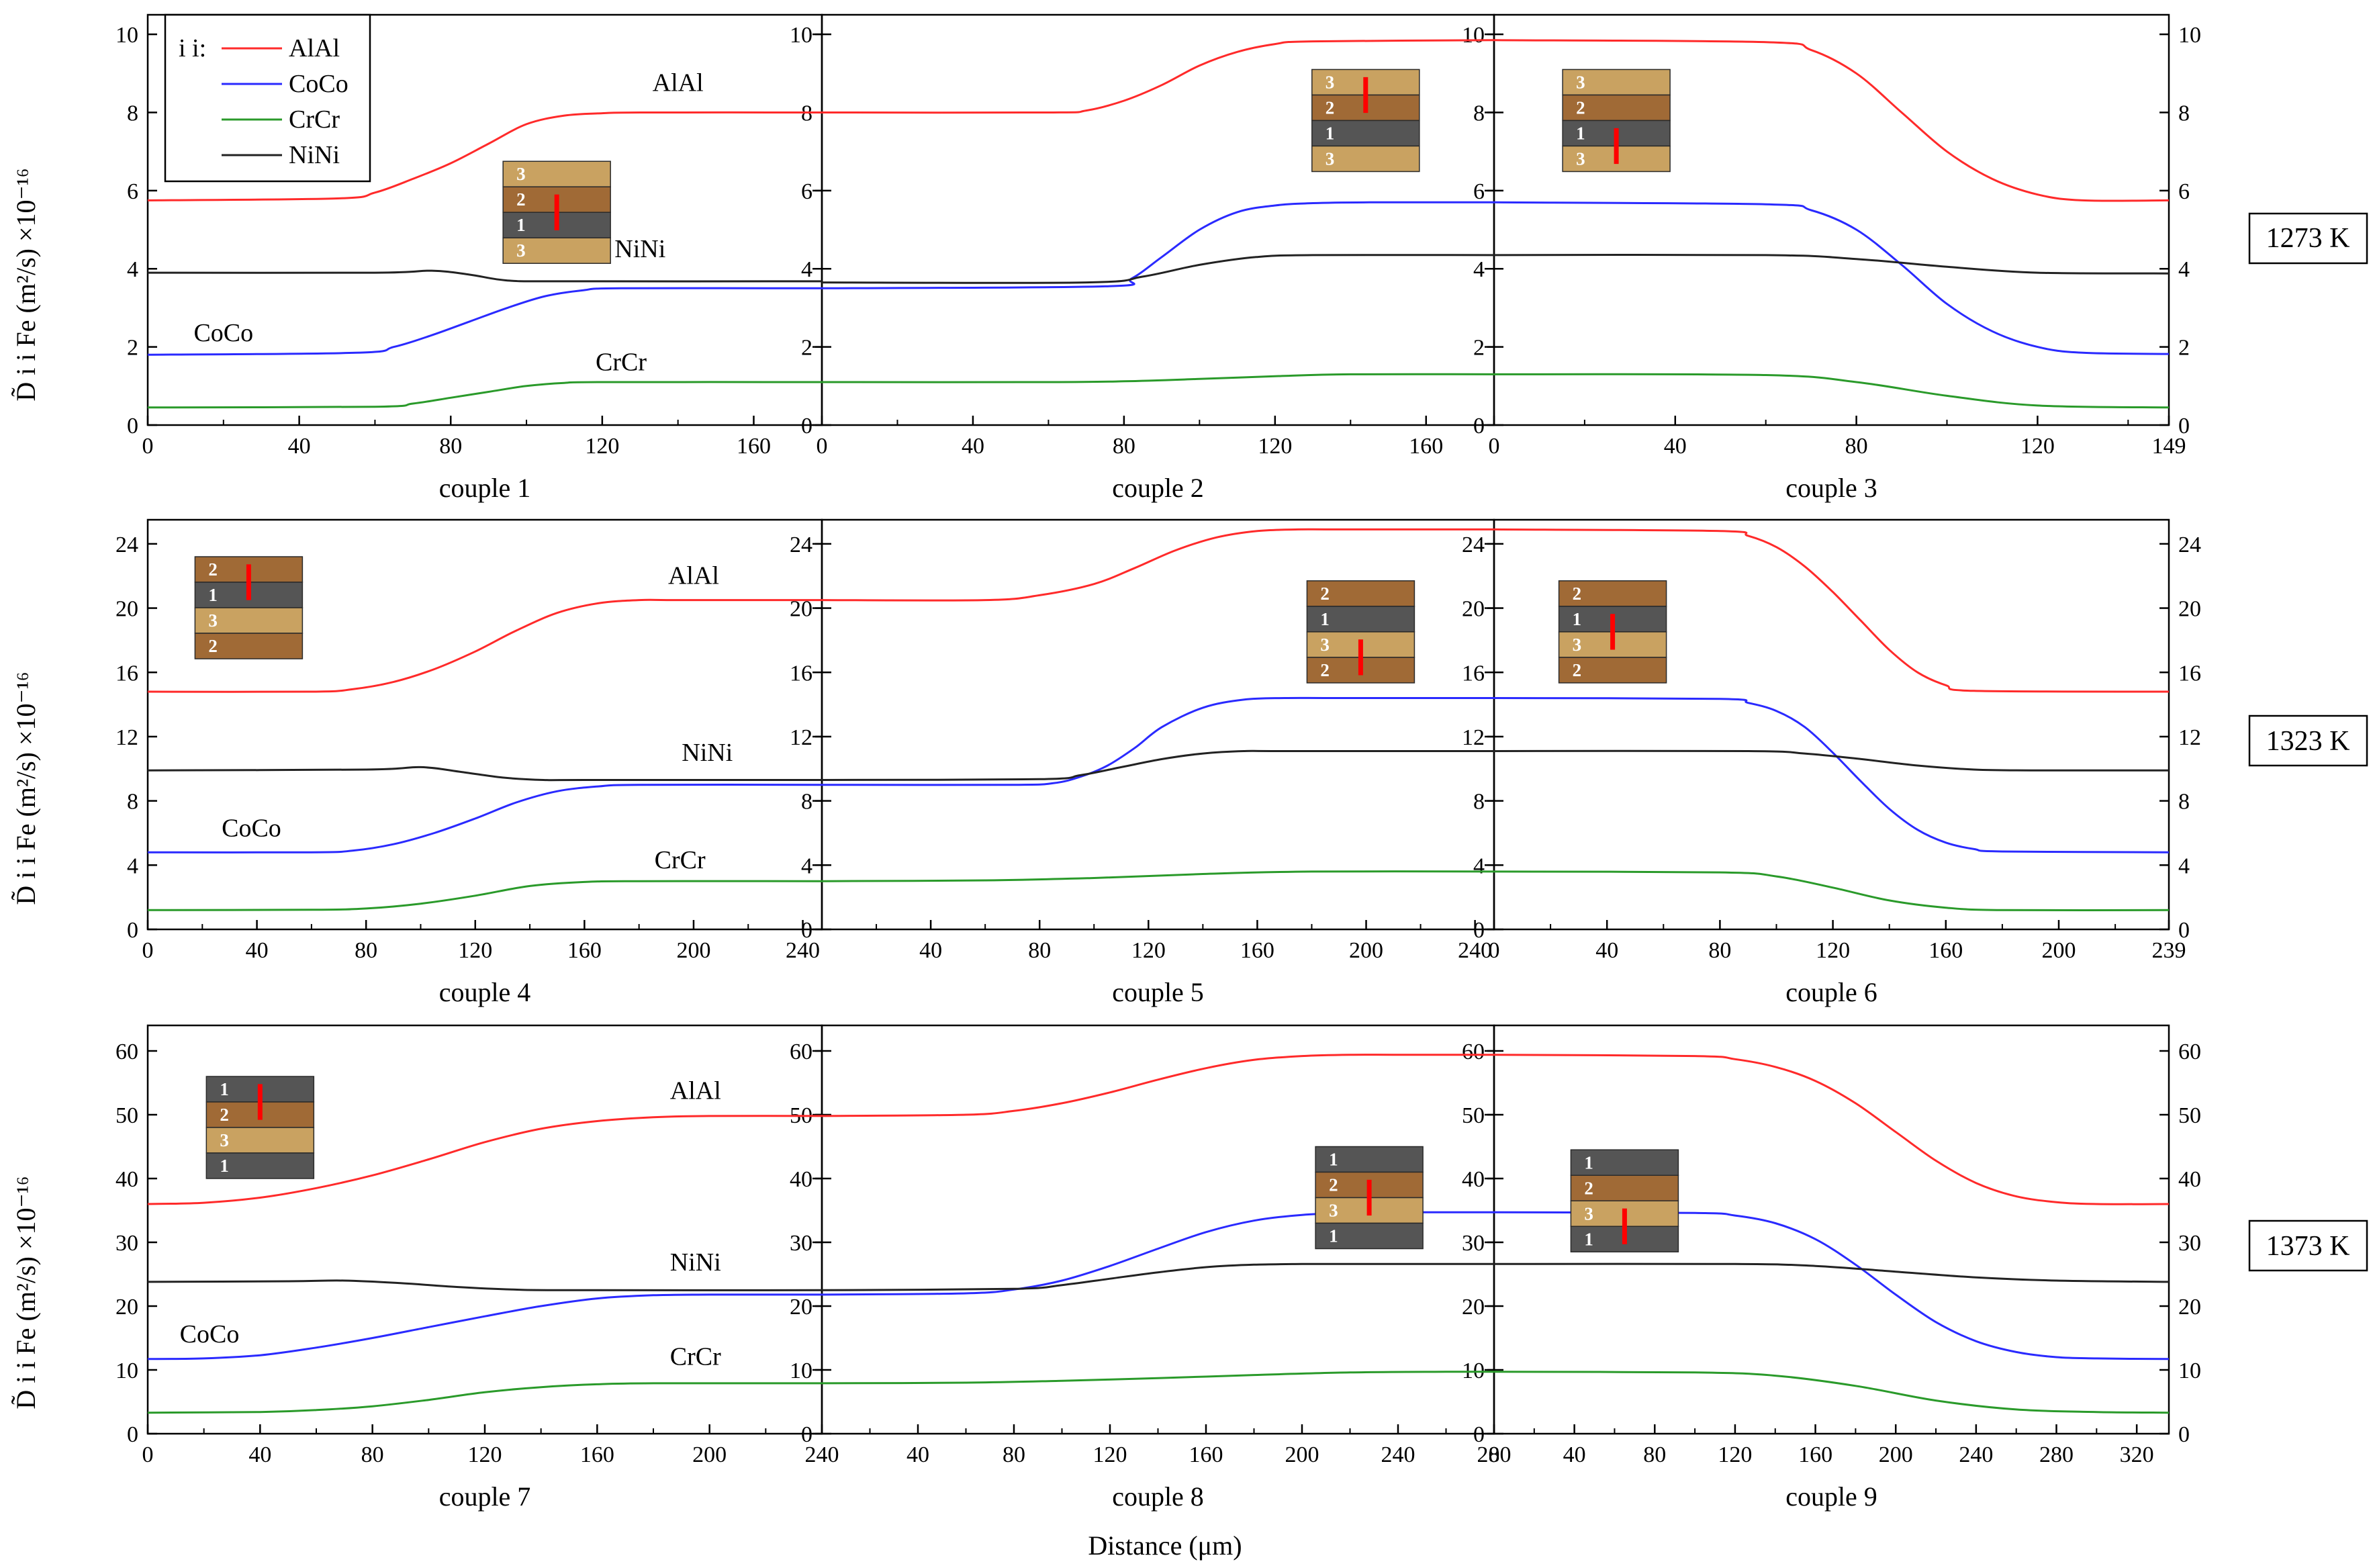  I want to click on y-tick-label: 2, so click(1479, 348).